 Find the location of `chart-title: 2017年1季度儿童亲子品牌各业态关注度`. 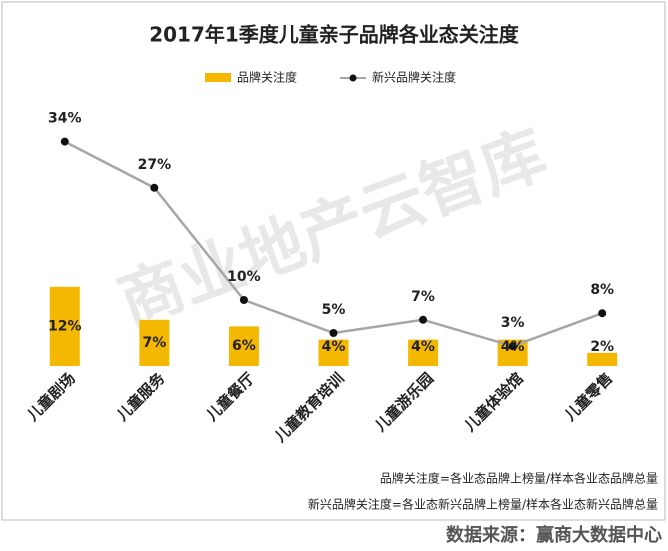

chart-title: 2017年1季度儿童亲子品牌各业态关注度 is located at coordinates (334, 35).